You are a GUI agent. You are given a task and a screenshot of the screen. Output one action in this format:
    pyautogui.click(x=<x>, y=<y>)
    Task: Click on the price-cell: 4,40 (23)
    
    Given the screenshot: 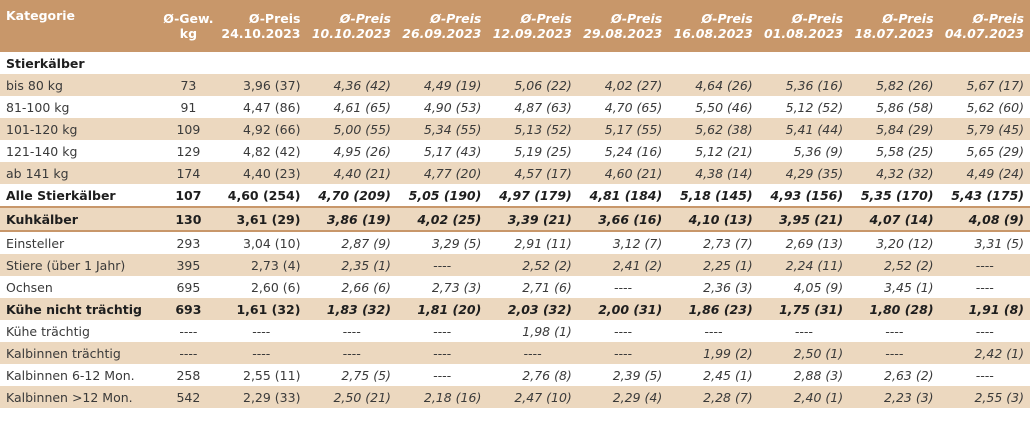 What is the action you would take?
    pyautogui.click(x=261, y=173)
    